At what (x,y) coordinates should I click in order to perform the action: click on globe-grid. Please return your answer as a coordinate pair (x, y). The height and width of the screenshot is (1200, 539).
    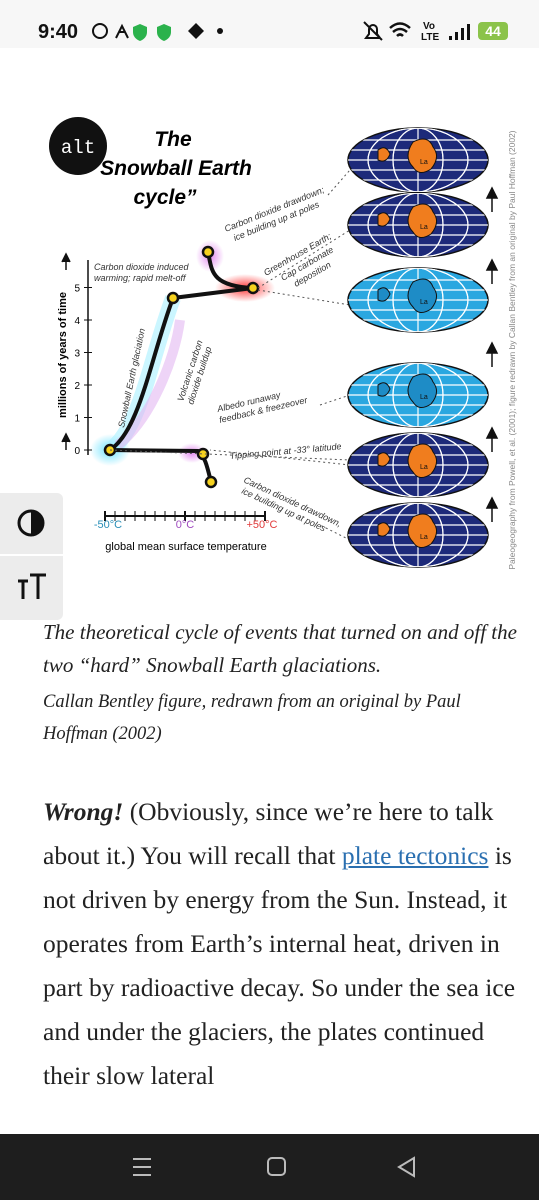
    Looking at the image, I should click on (418, 535).